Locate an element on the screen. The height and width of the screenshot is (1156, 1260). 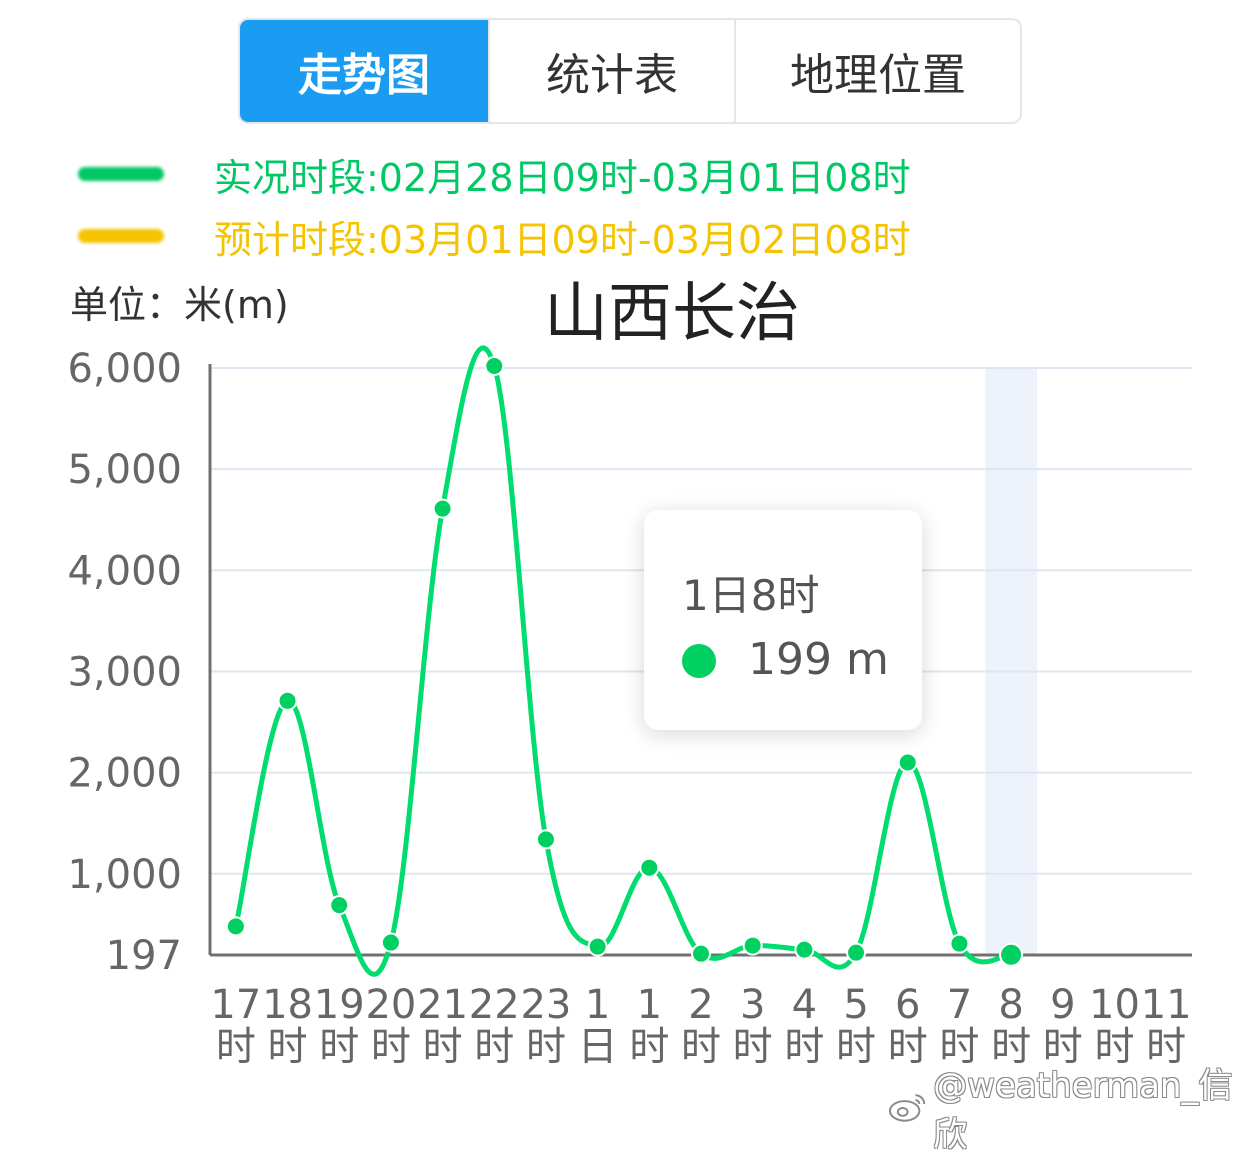
tooltip-series-dot-icon is located at coordinates (699, 661).